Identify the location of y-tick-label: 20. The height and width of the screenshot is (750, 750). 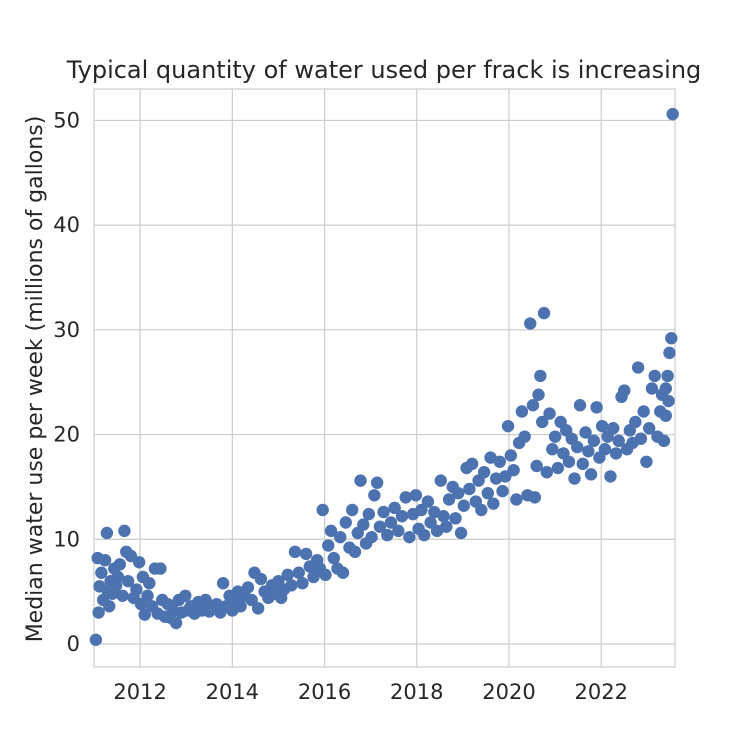
(66, 435).